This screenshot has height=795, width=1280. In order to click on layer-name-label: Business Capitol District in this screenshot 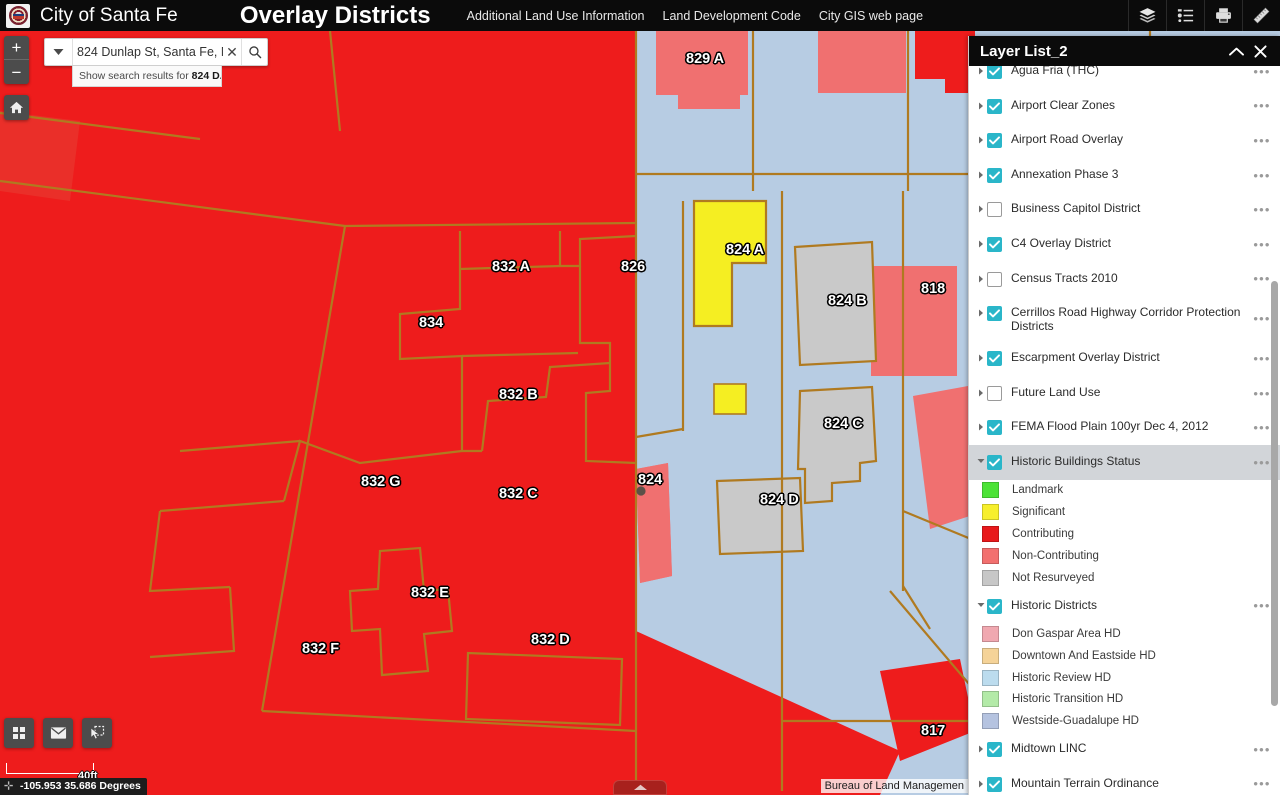, I will do `click(1076, 208)`.